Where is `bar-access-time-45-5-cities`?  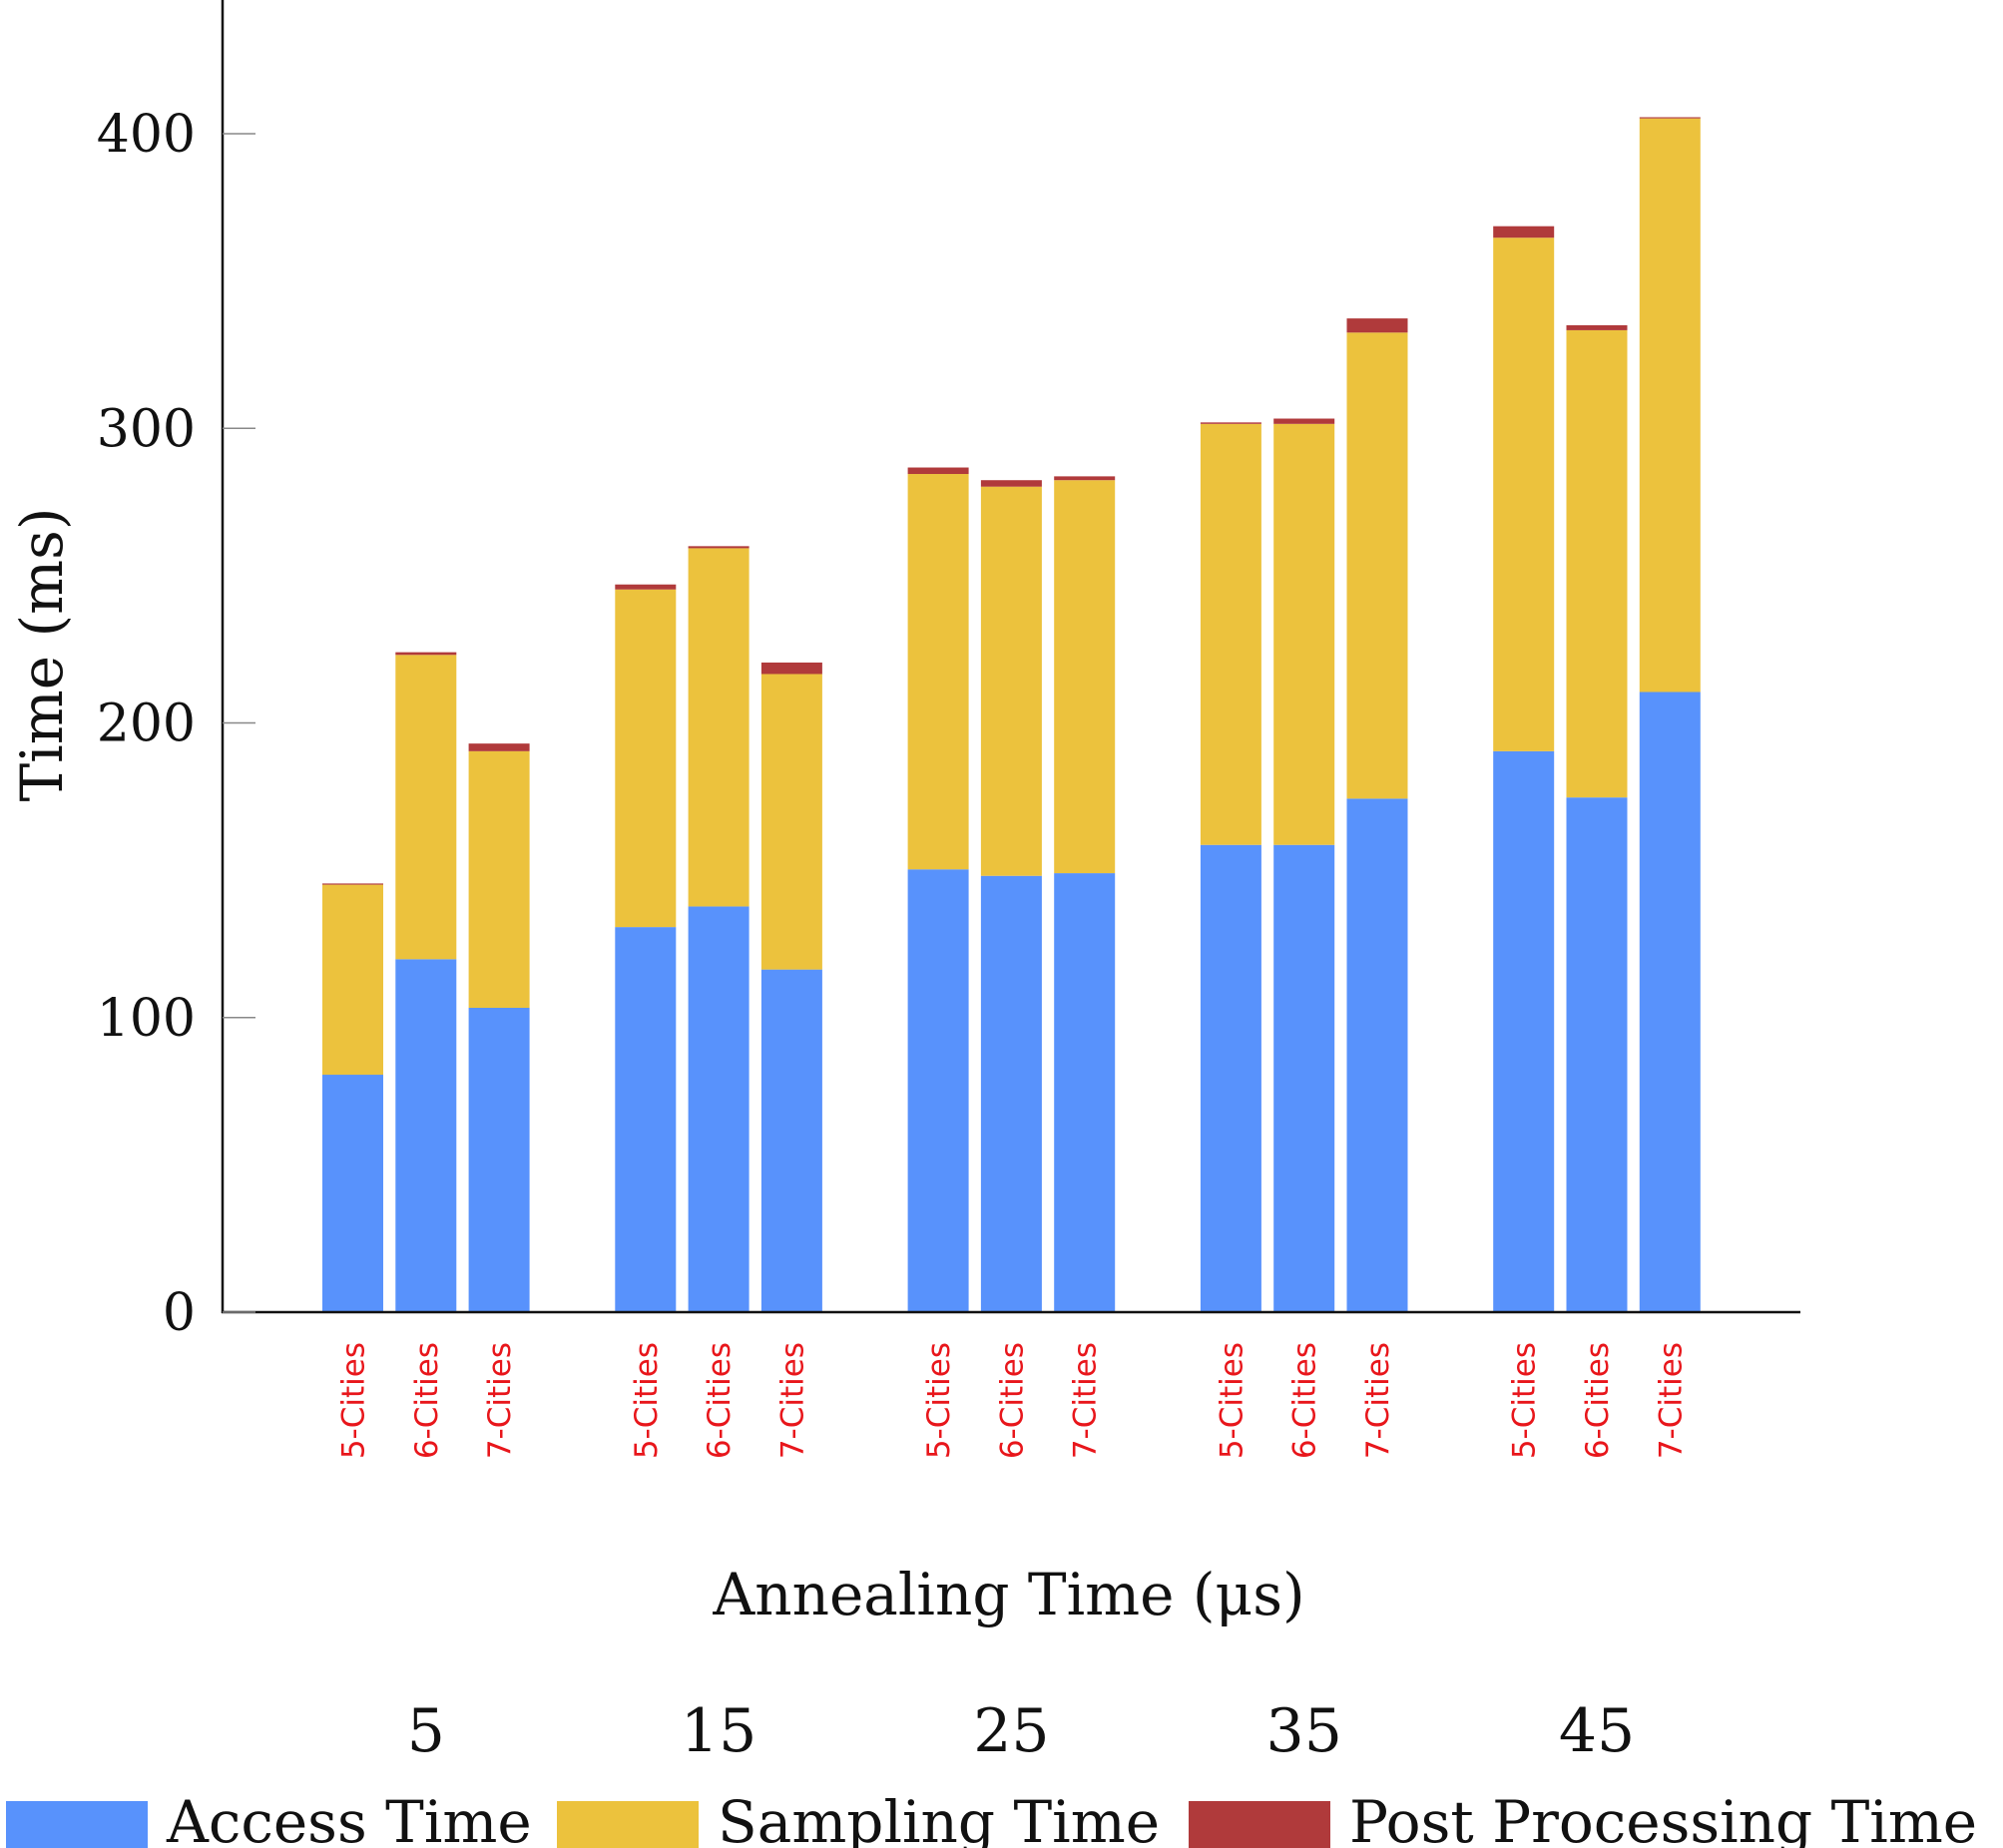
bar-access-time-45-5-cities is located at coordinates (1524, 1031).